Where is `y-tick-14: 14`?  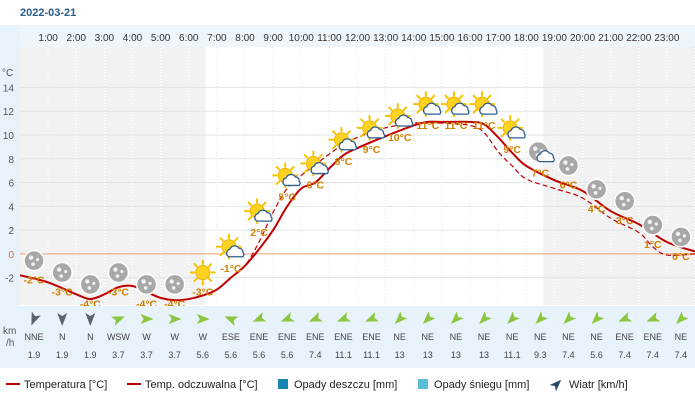
y-tick-14: 14 is located at coordinates (9, 88).